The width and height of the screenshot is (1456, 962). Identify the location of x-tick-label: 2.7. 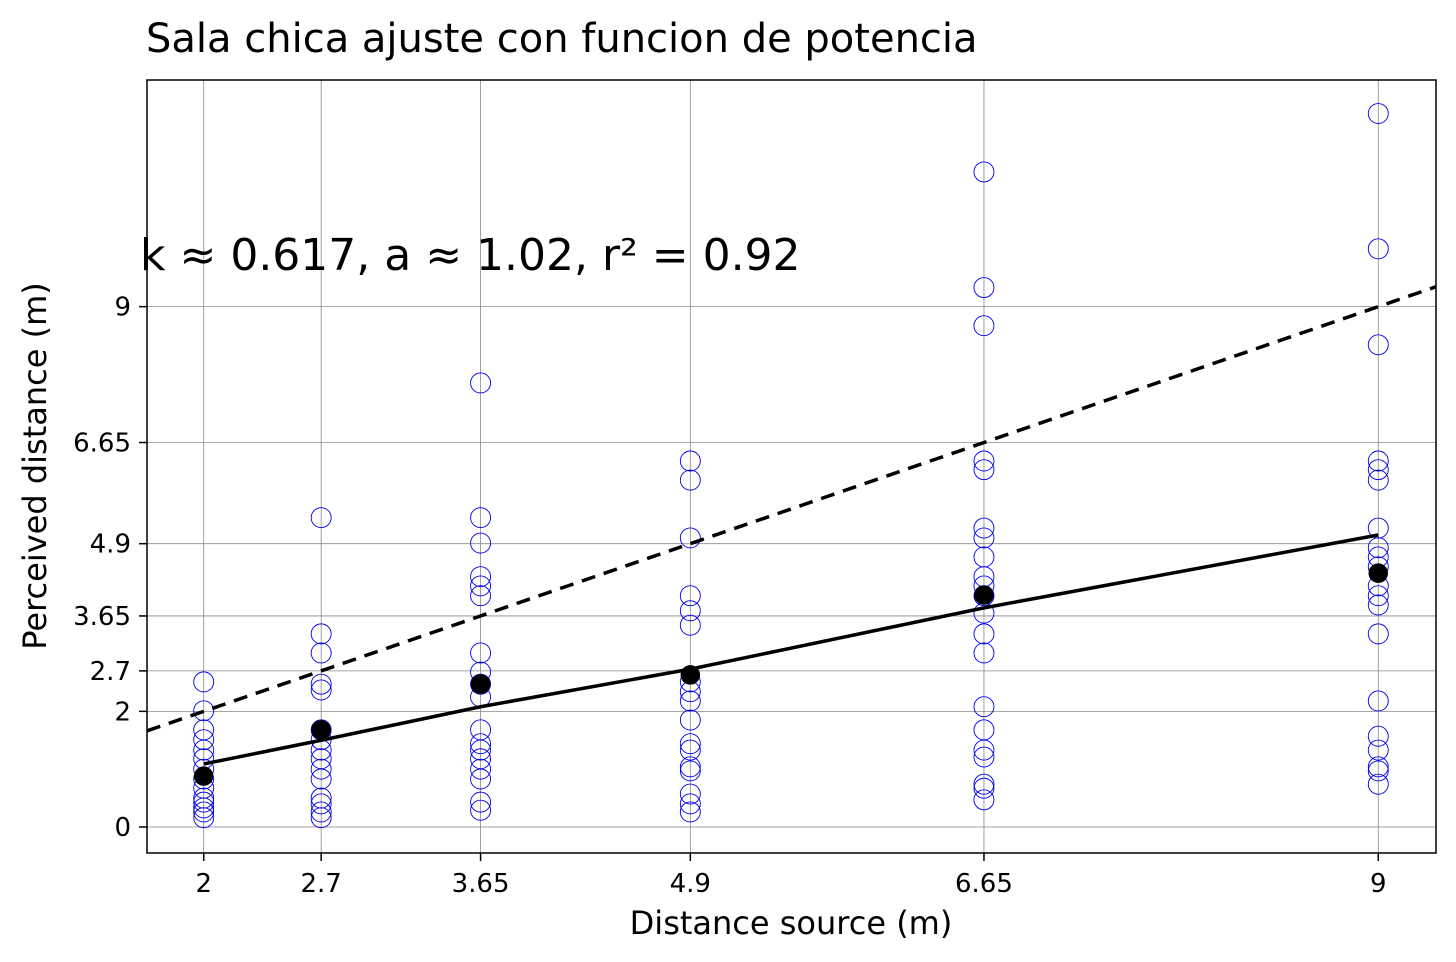
(320, 884).